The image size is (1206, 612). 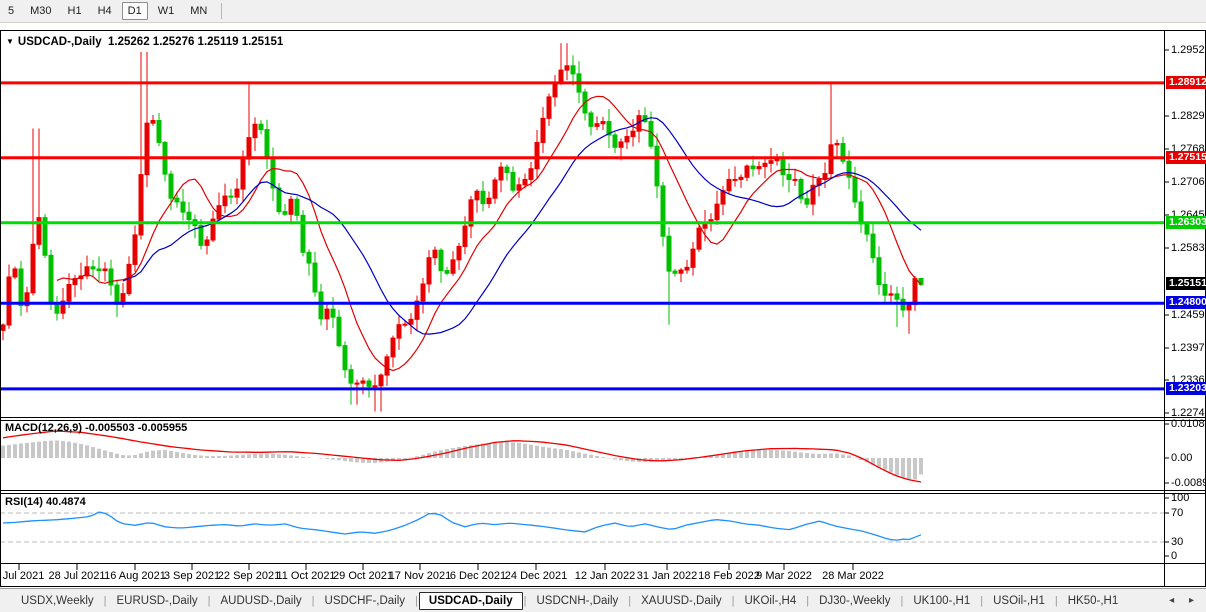 What do you see at coordinates (135, 576) in the screenshot?
I see `date-tick-label: 16 Aug 2021` at bounding box center [135, 576].